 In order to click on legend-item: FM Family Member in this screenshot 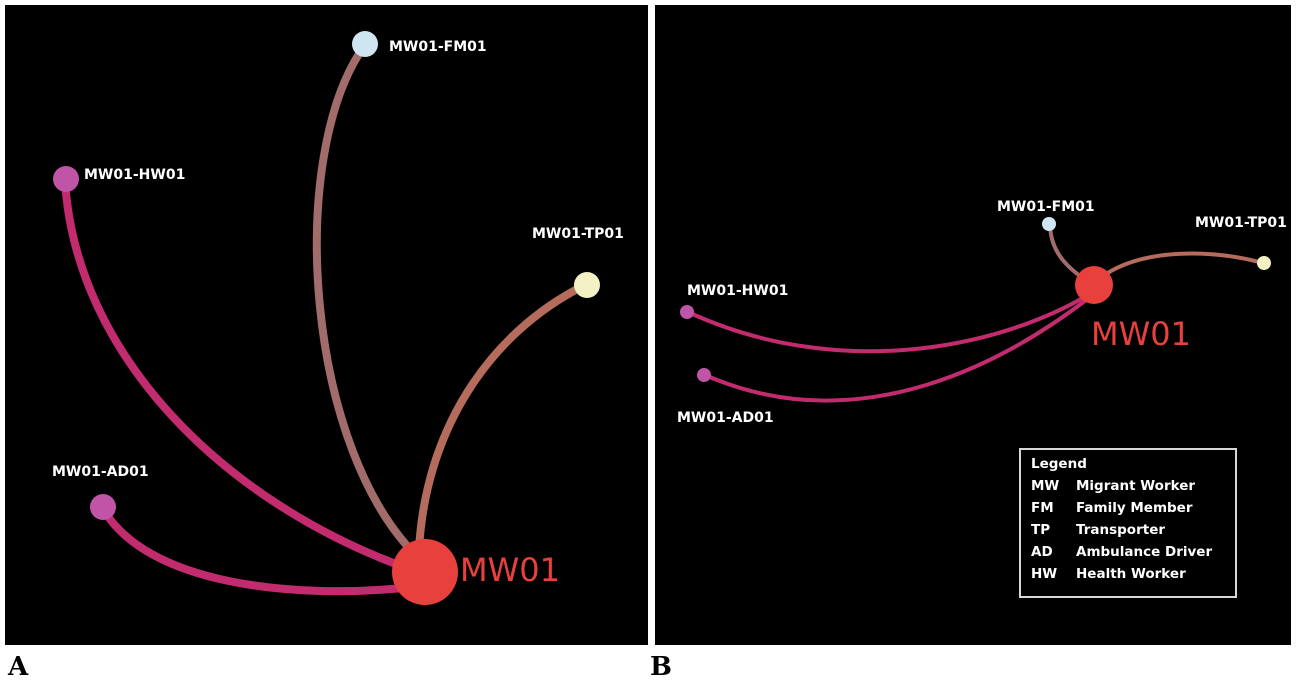, I will do `click(1128, 508)`.